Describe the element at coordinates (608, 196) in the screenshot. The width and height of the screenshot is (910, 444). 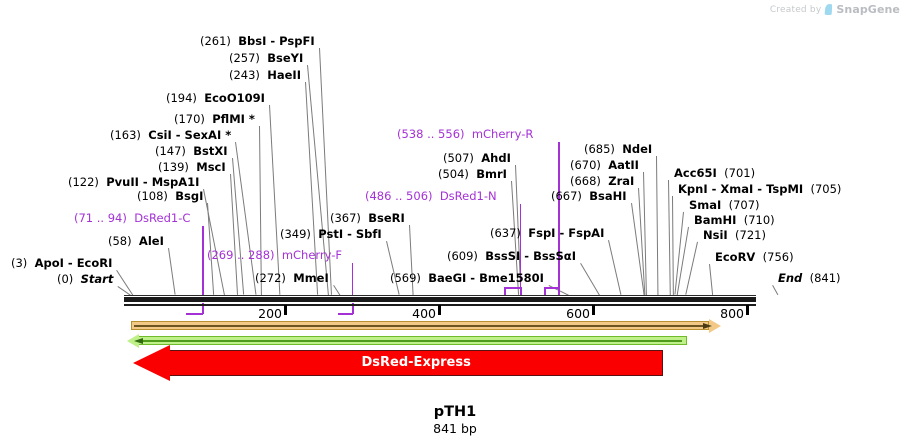
I see `enzyme-name: BsaHI` at that location.